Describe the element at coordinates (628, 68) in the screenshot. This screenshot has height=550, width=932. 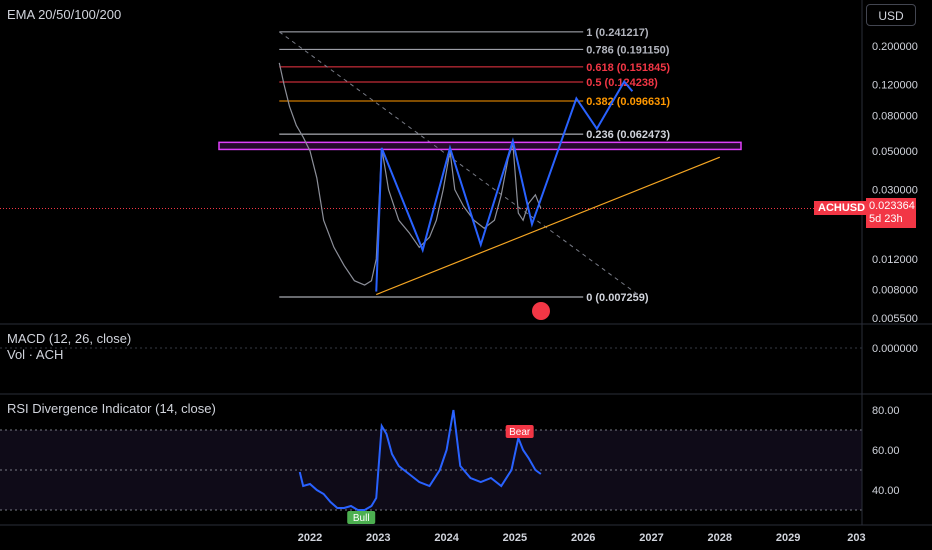
I see `fib-label: 0.618 (0.151845)` at that location.